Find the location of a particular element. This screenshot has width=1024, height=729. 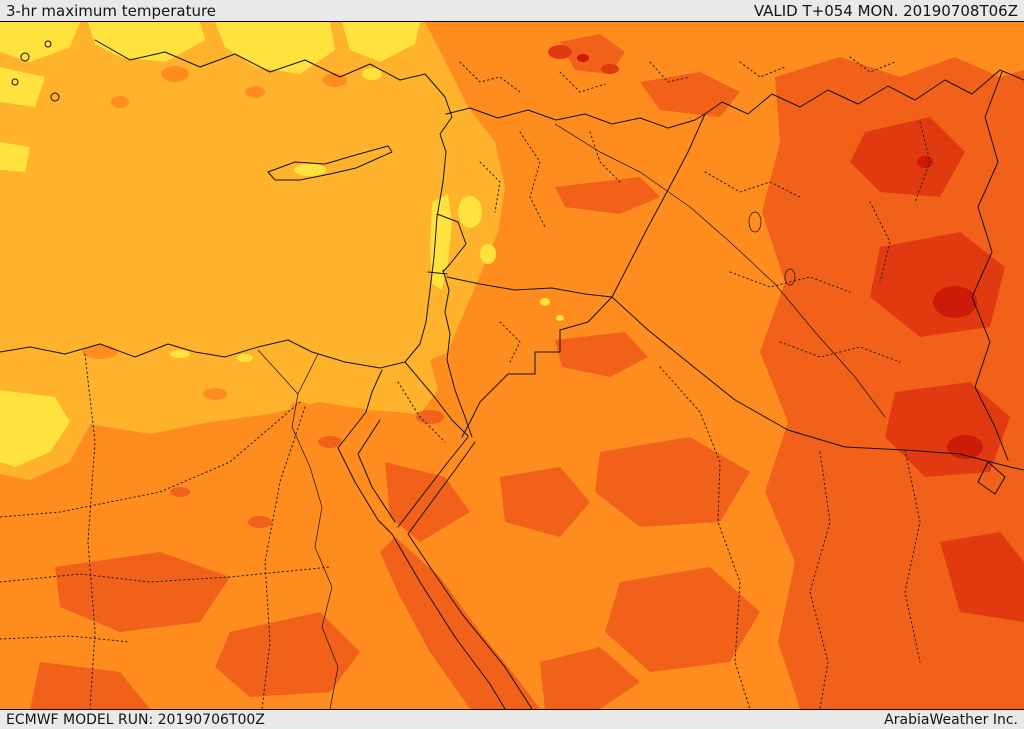

jordan-saudi-border is located at coordinates (537, 367).